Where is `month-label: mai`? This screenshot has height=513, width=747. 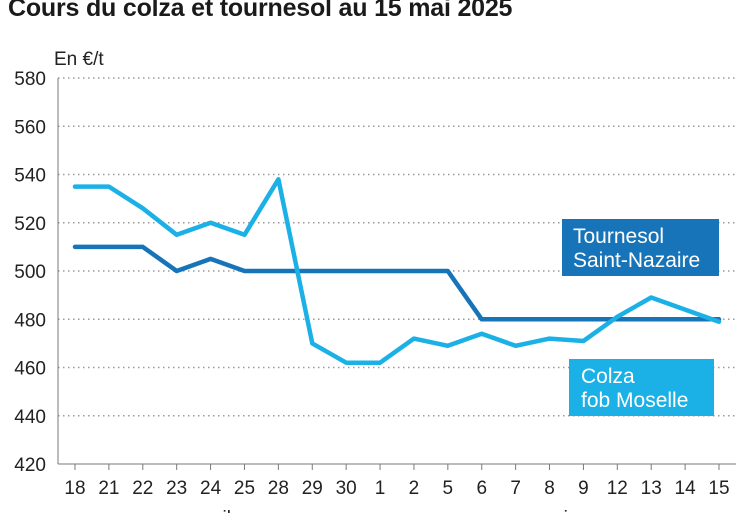
month-label: mai is located at coordinates (552, 510).